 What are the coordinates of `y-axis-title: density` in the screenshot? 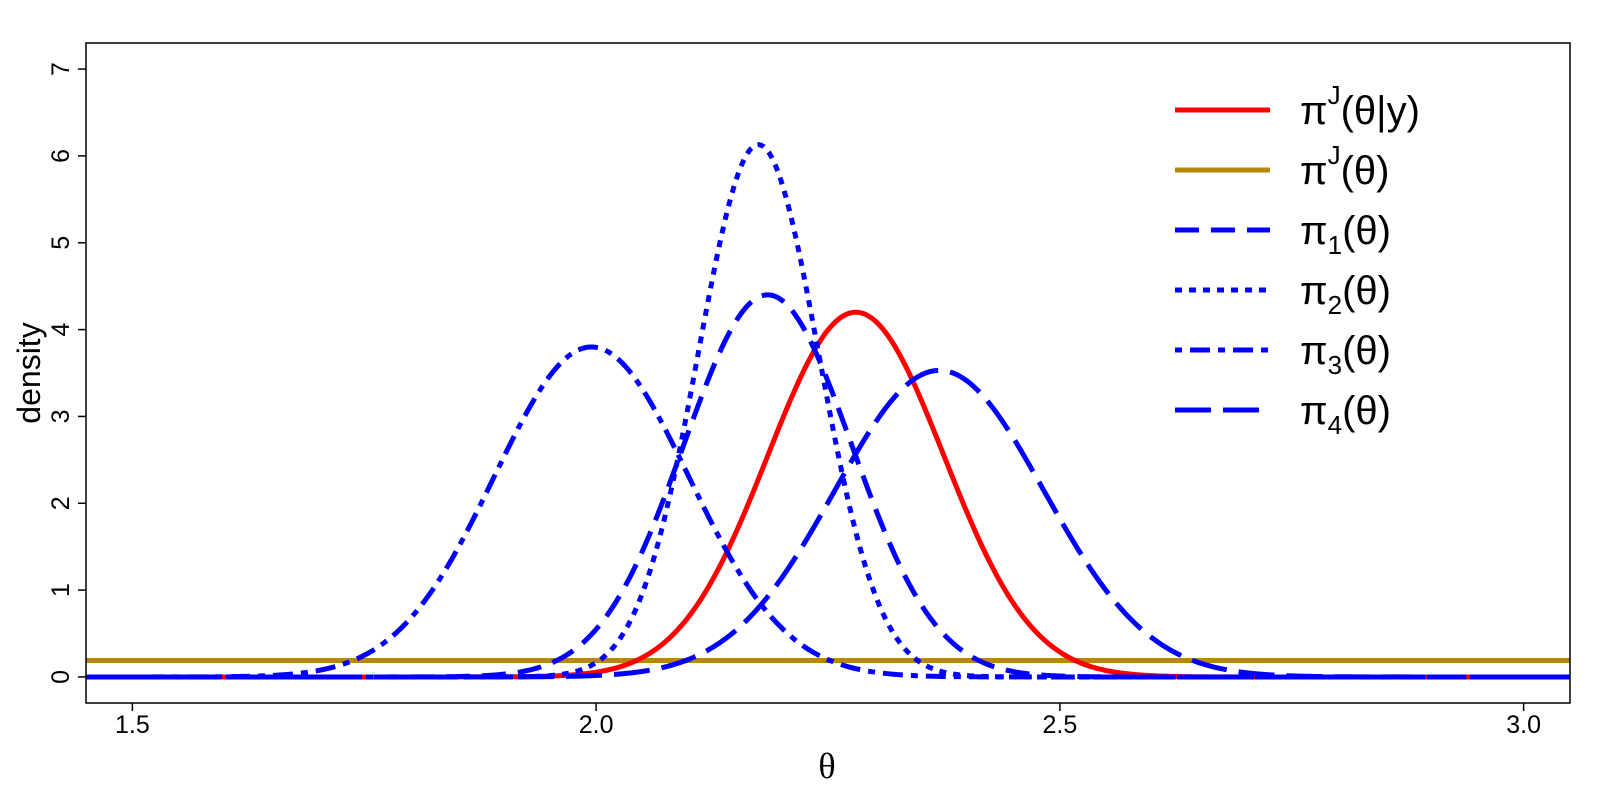 It's located at (29, 372).